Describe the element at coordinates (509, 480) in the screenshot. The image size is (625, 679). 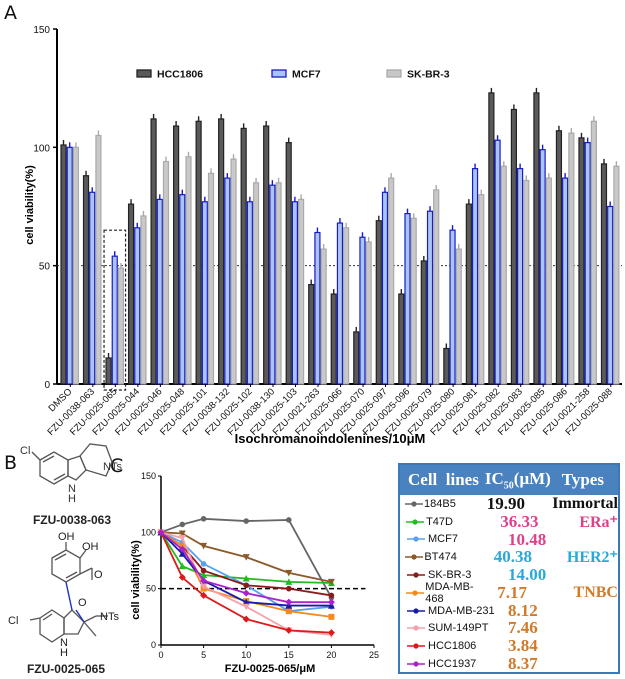
I see `table-header: Cell lines IC50(μM) Types` at that location.